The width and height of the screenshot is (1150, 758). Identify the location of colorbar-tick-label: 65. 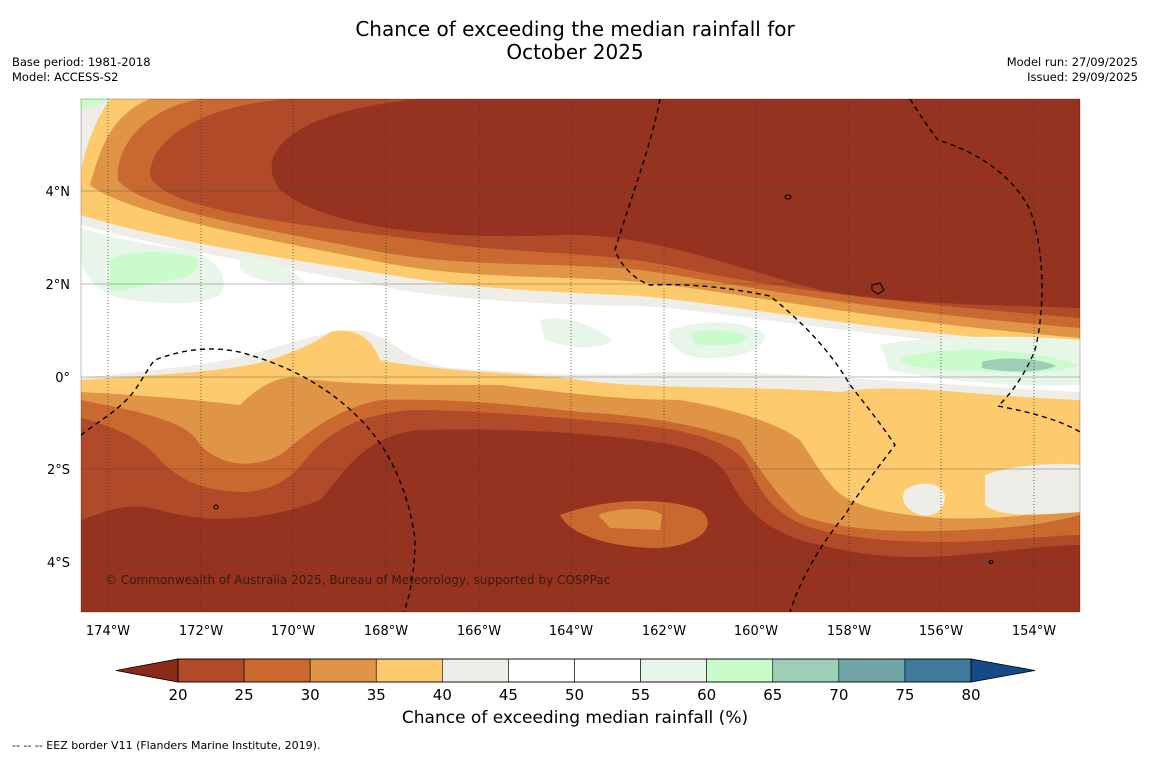
(772, 695).